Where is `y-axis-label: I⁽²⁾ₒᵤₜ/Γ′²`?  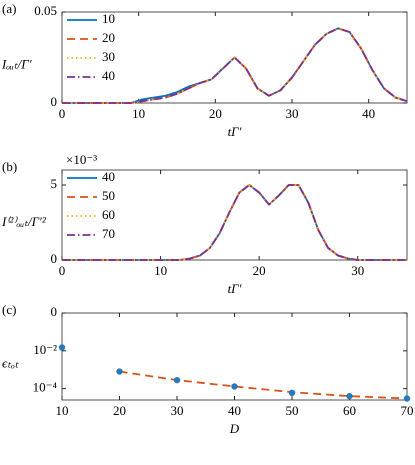
y-axis-label: I⁽²⁾ₒᵤₜ/Γ′² is located at coordinates (24, 221).